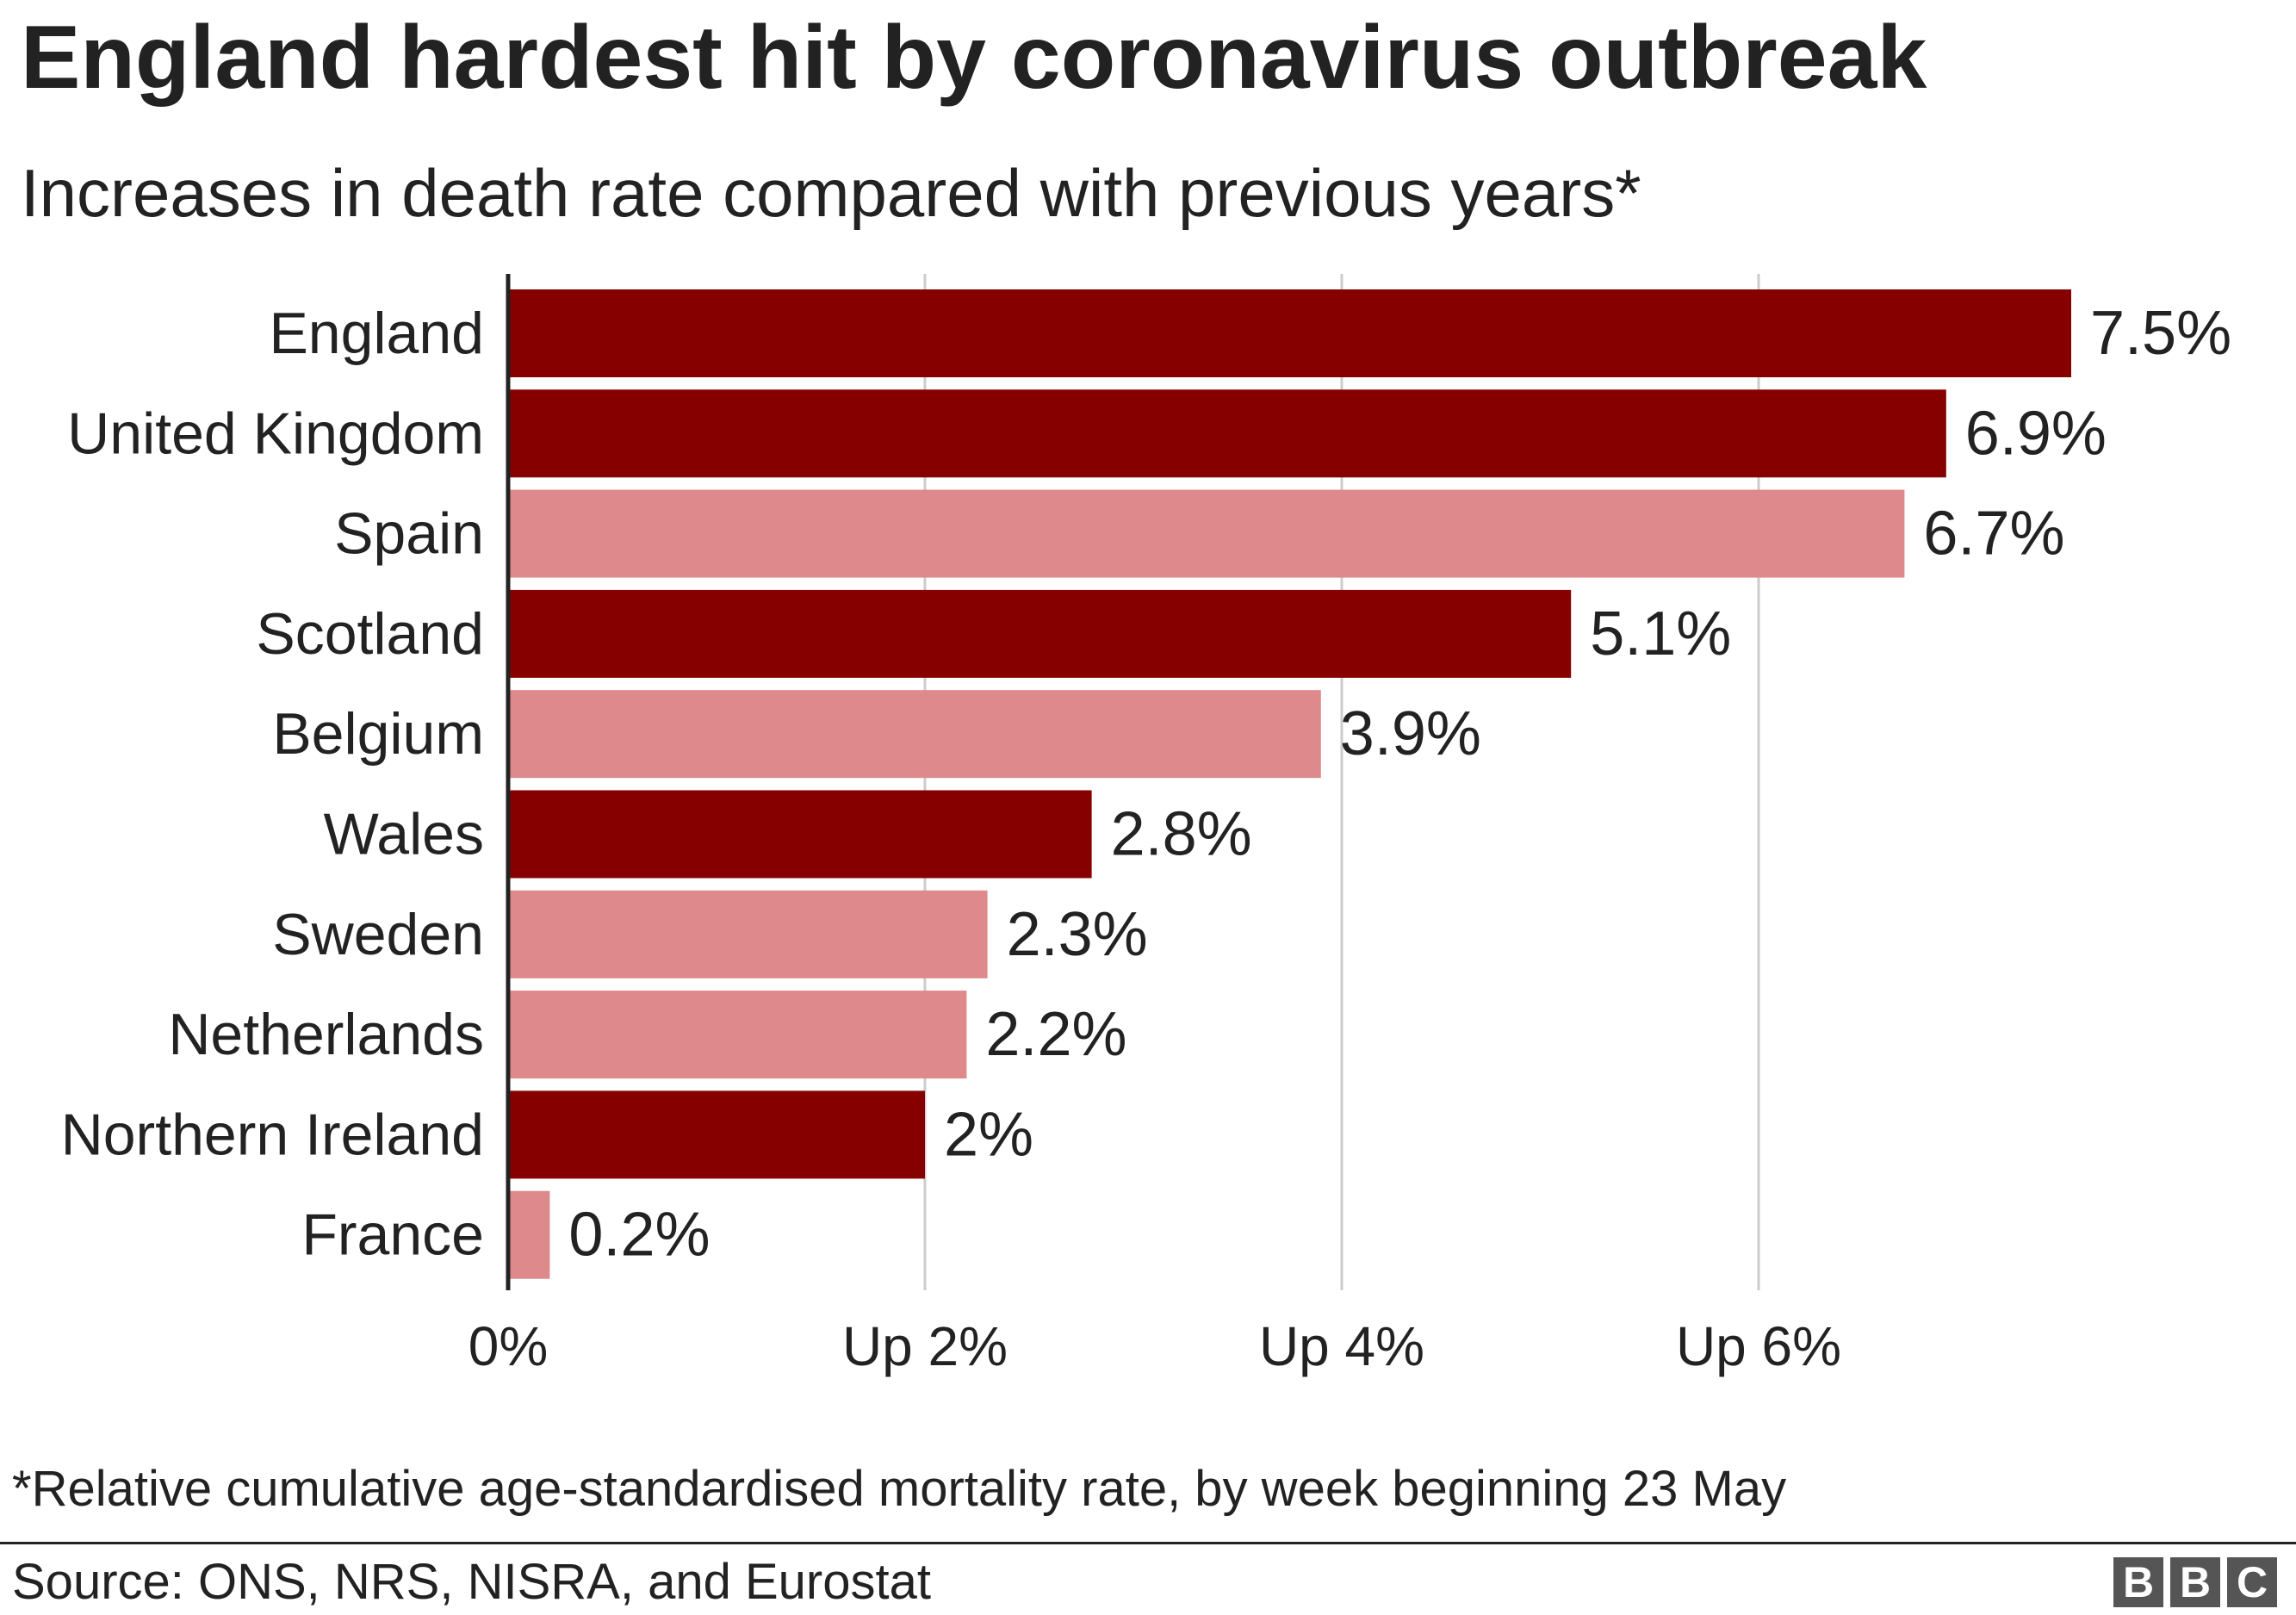  I want to click on category-label: United Kingdom, so click(275, 433).